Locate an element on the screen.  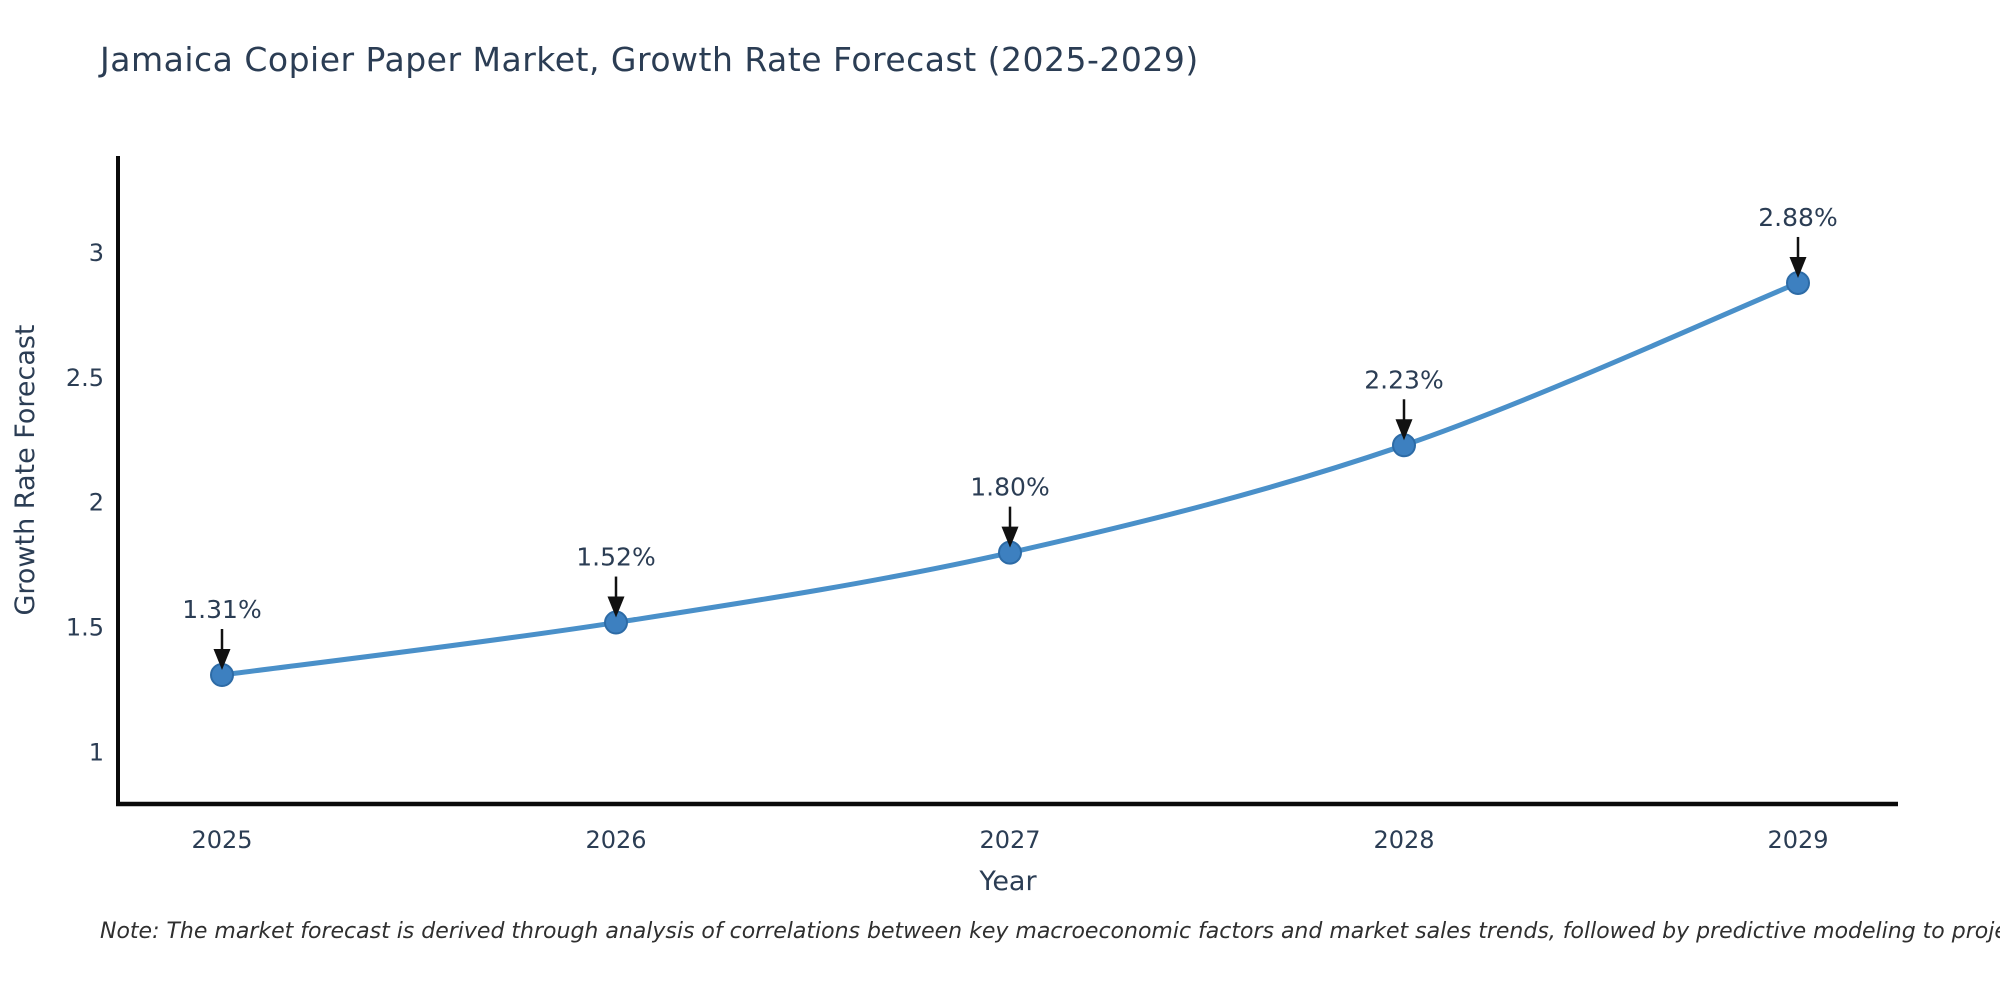
y-axis-title: Growth Rate Forecast is located at coordinates (25, 469).